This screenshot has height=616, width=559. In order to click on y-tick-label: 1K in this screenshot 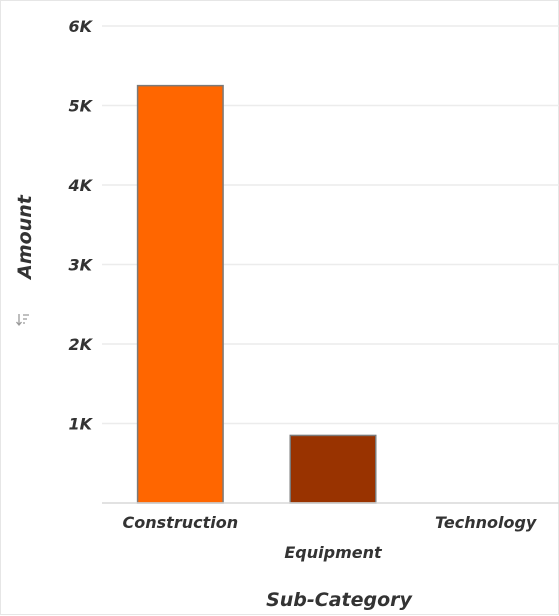, I will do `click(80, 424)`.